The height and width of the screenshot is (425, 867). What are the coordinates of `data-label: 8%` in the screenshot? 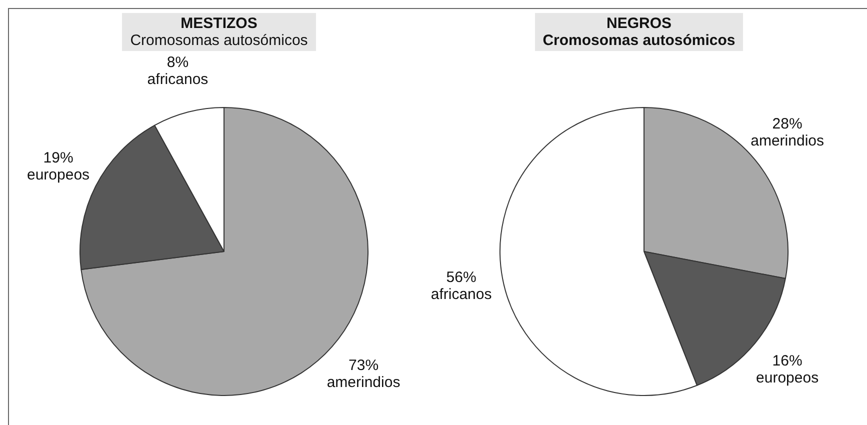 It's located at (177, 62).